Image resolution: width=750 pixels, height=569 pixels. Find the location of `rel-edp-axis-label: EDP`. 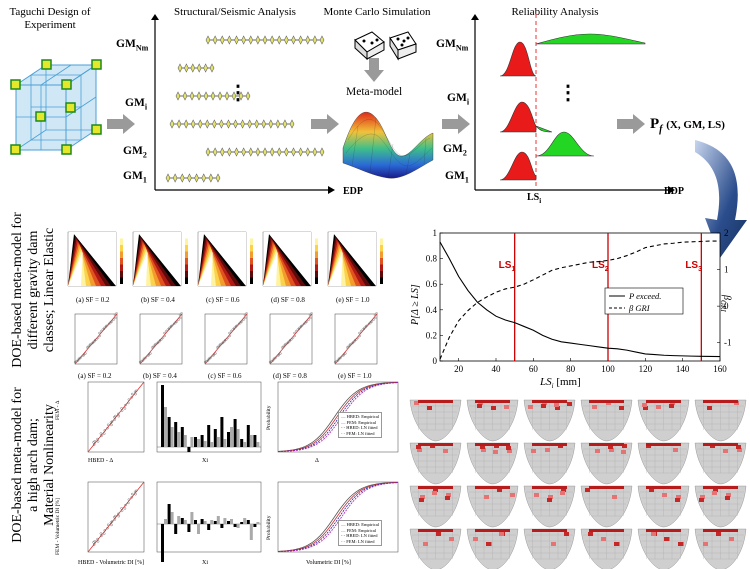

rel-edp-axis-label: EDP is located at coordinates (674, 191).